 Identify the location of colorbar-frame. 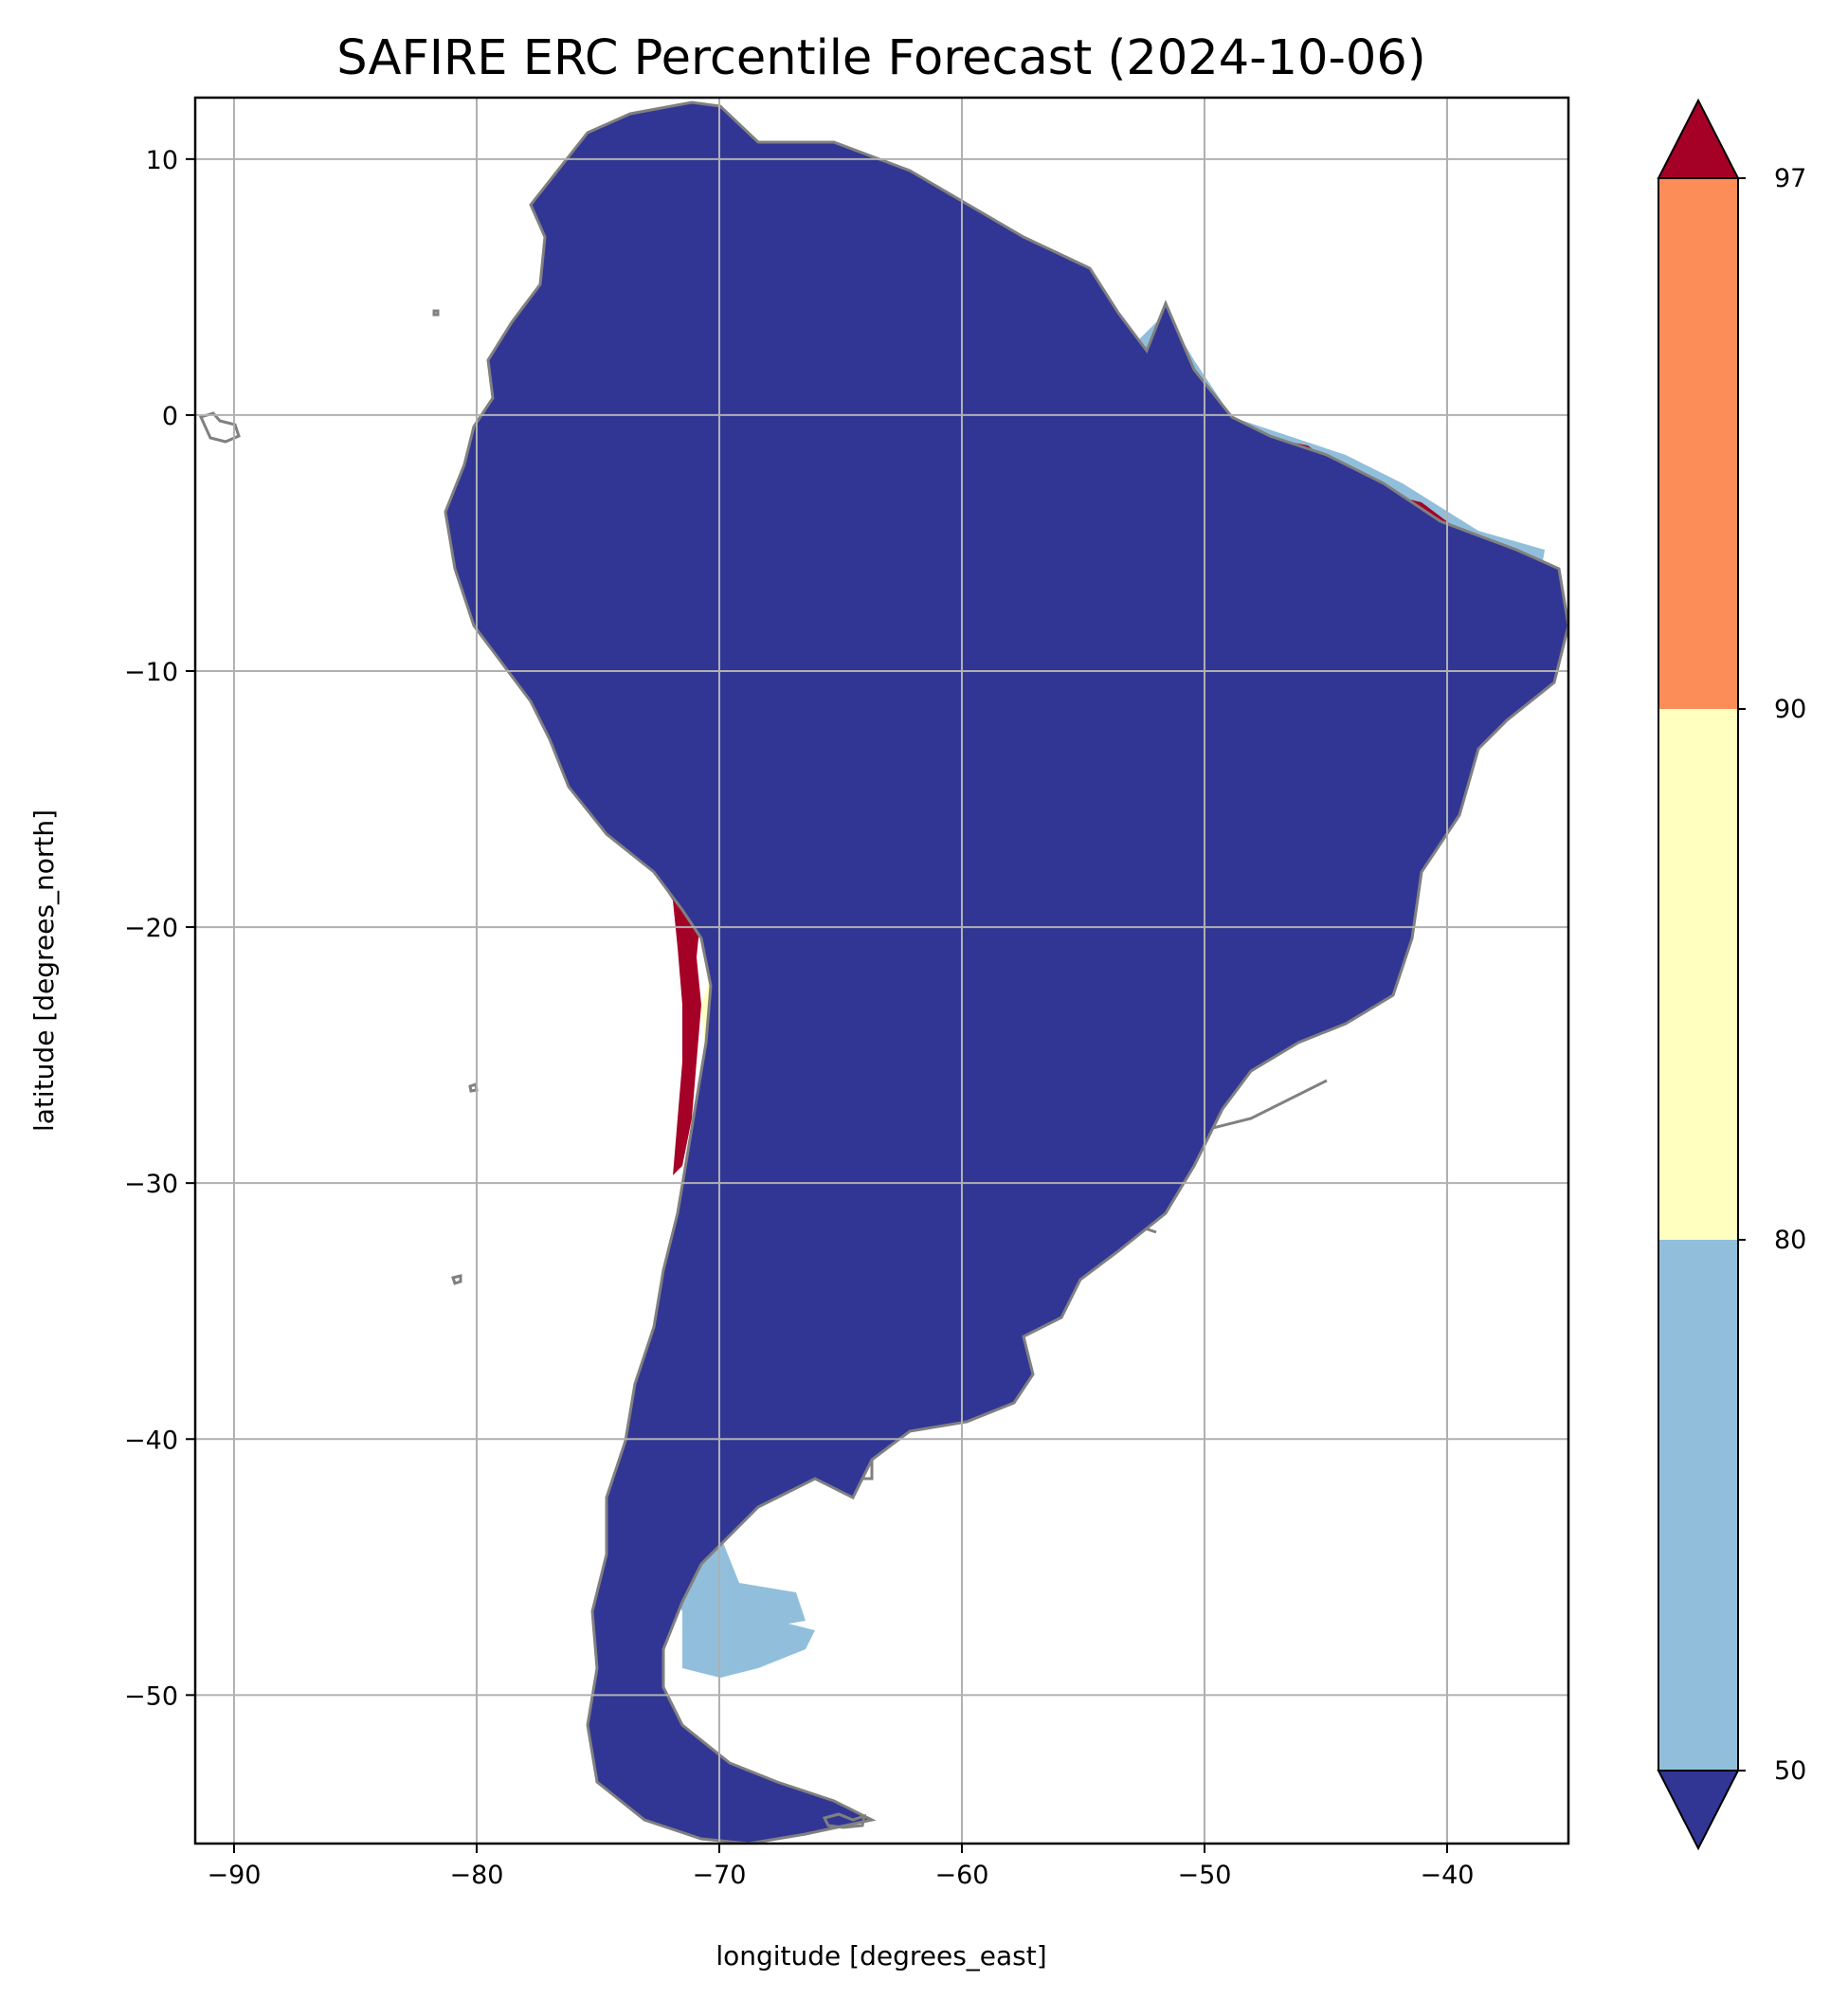
(1699, 975).